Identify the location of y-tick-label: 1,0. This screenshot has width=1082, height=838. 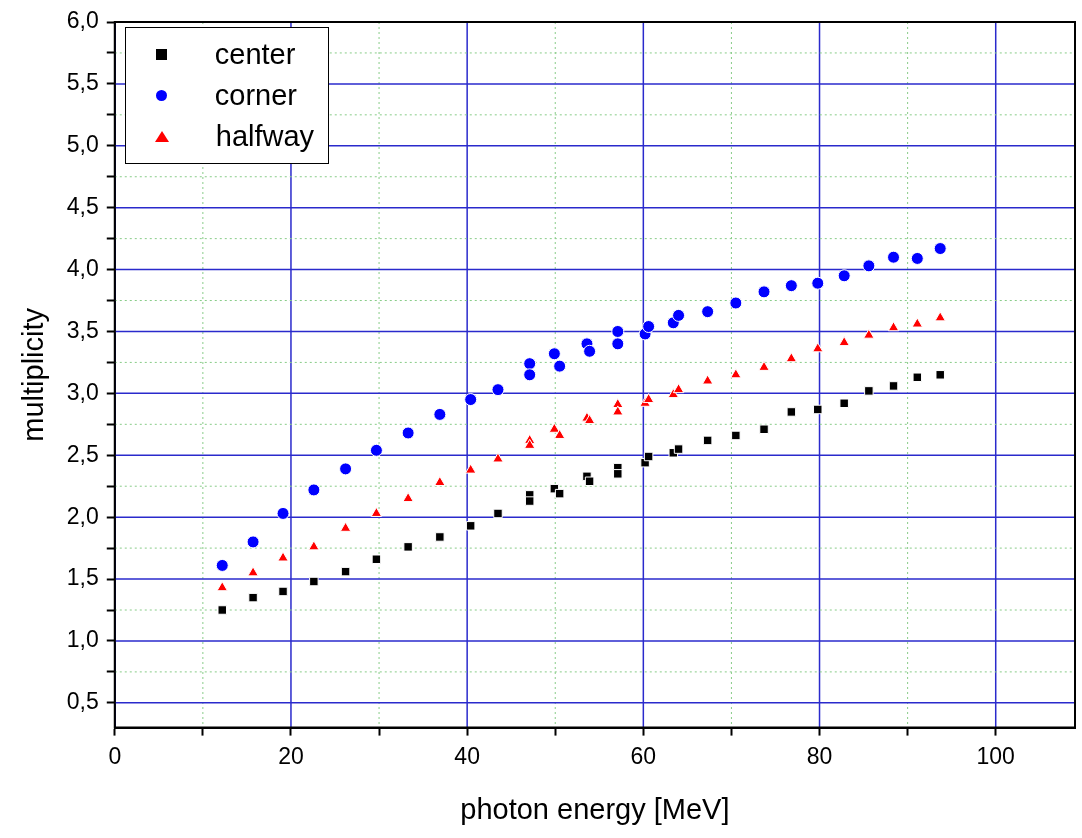
(82, 639).